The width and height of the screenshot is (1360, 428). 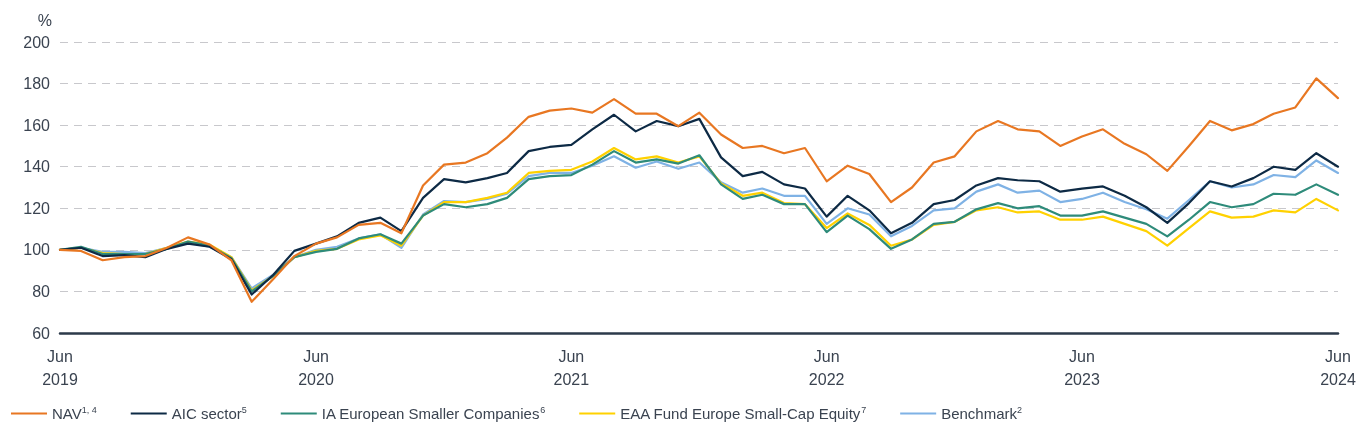 I want to click on y-tick-label: 200, so click(x=37, y=42).